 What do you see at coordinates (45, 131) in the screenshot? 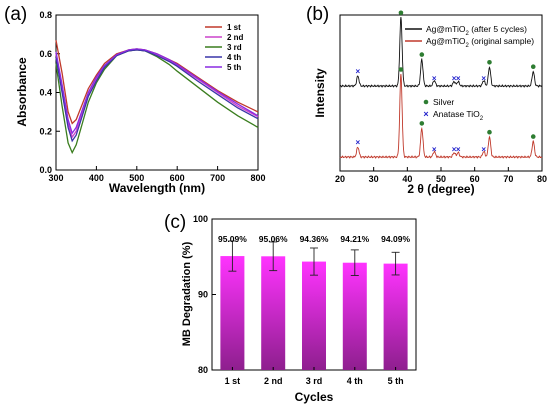
I see `panel-a-y-tick-label: 0.2` at bounding box center [45, 131].